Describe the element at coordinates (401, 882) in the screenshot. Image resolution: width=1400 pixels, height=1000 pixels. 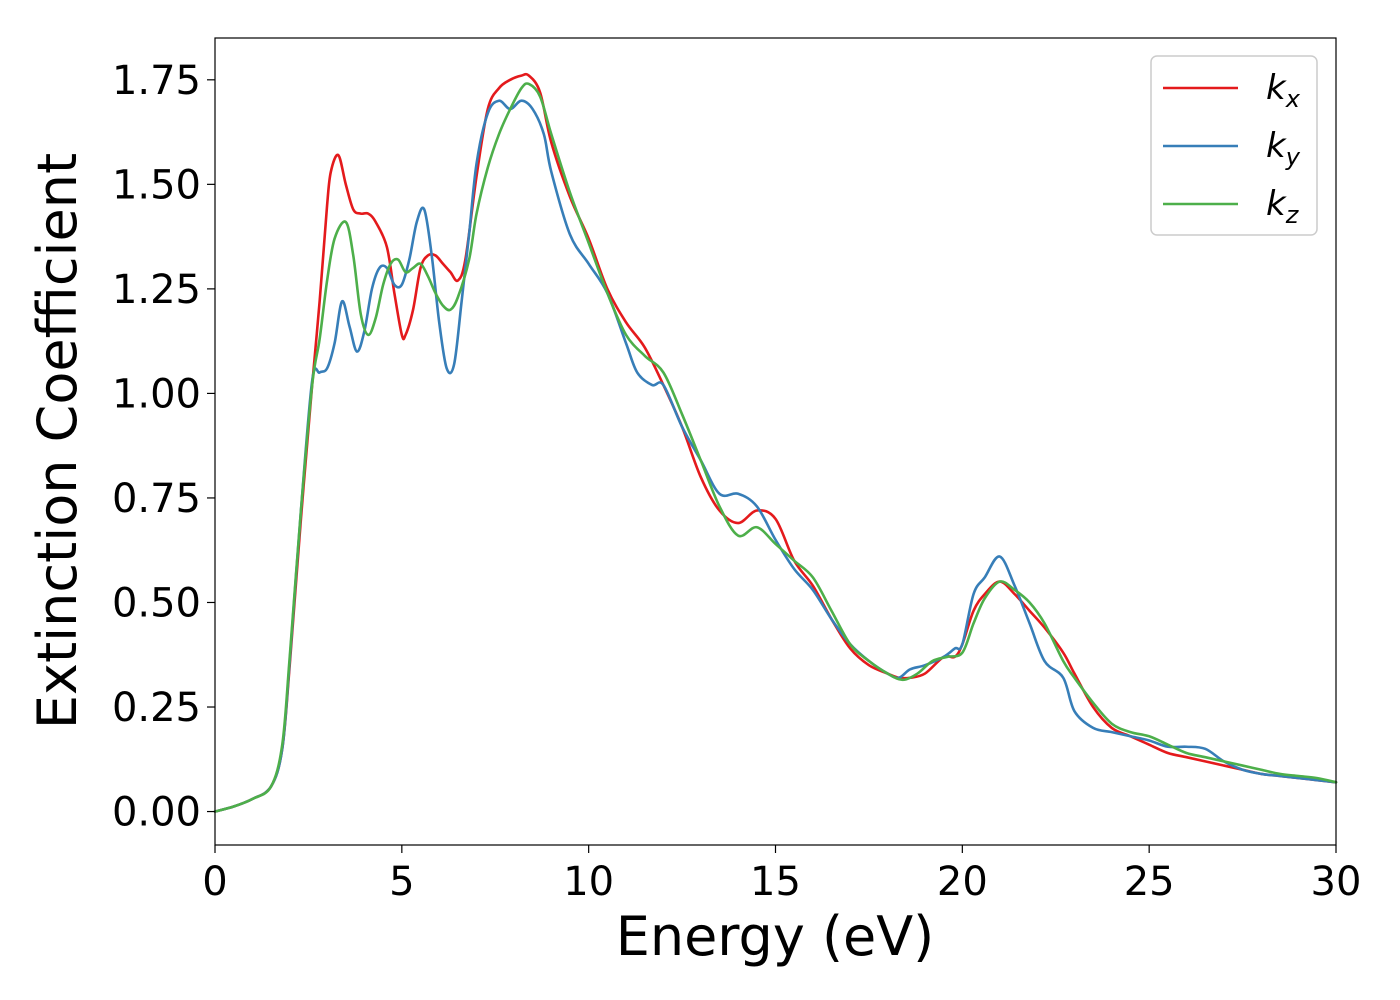
I see `x-tick-label: 5` at that location.